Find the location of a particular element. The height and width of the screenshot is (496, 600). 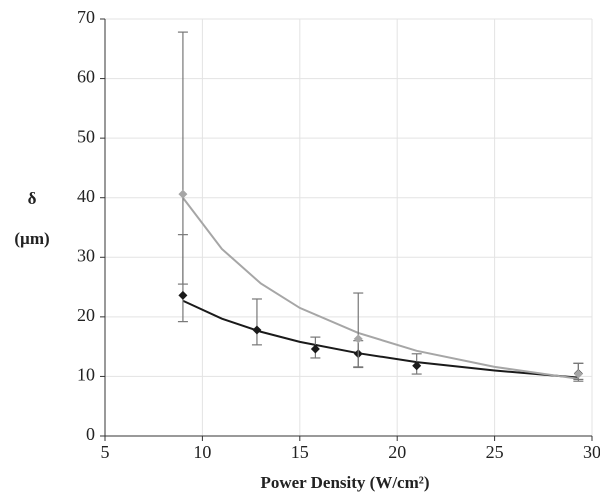

y-tick-label: 0 is located at coordinates (90, 434).